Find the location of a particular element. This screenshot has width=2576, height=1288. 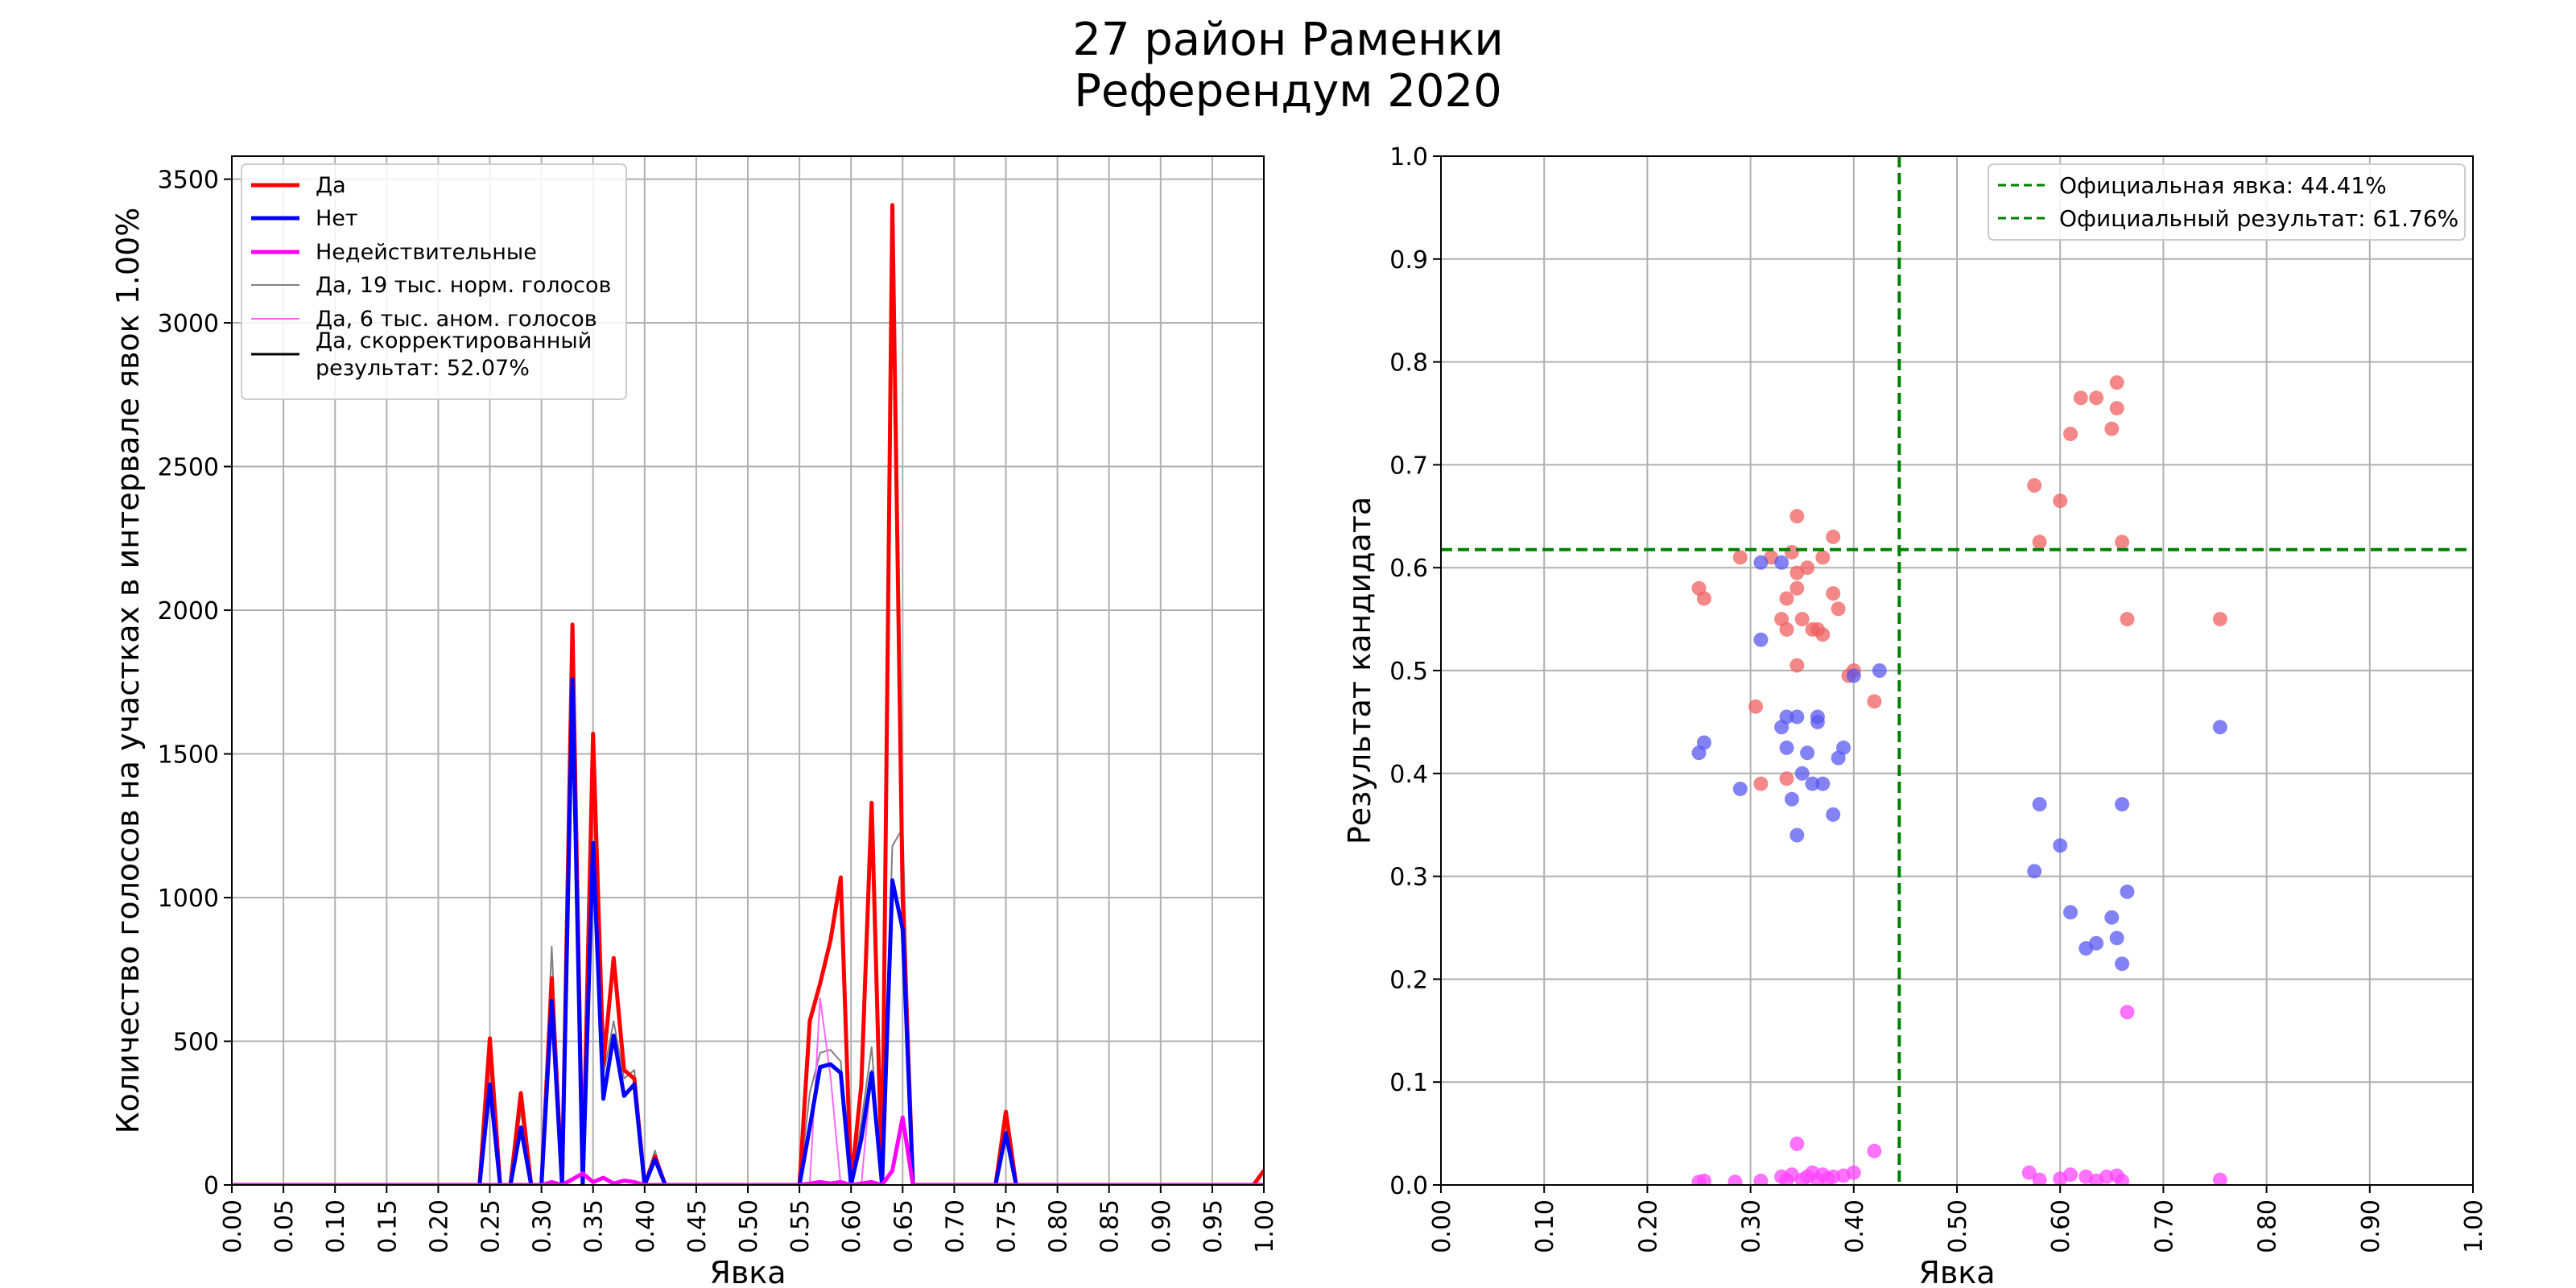

right-x-tick-label: 1.00 is located at coordinates (2474, 1226).